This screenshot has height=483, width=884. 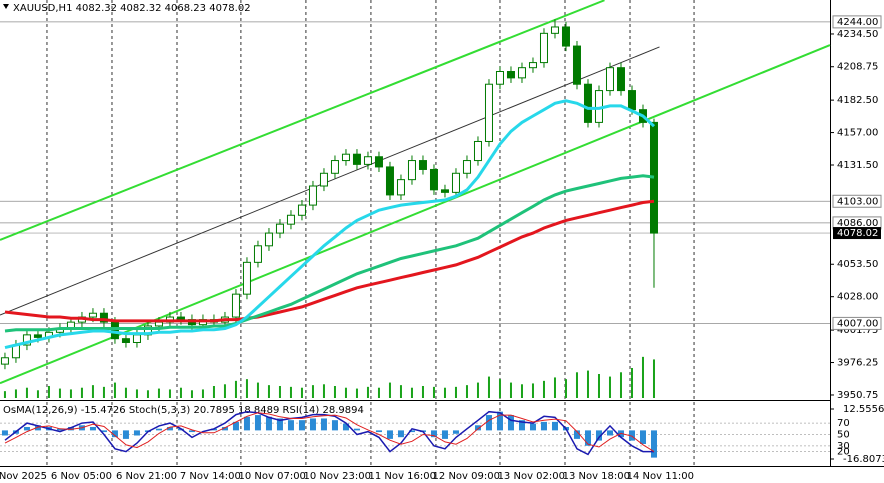 What do you see at coordinates (466, 476) in the screenshot?
I see `x-tick-label: 12 Nov 09:00` at bounding box center [466, 476].